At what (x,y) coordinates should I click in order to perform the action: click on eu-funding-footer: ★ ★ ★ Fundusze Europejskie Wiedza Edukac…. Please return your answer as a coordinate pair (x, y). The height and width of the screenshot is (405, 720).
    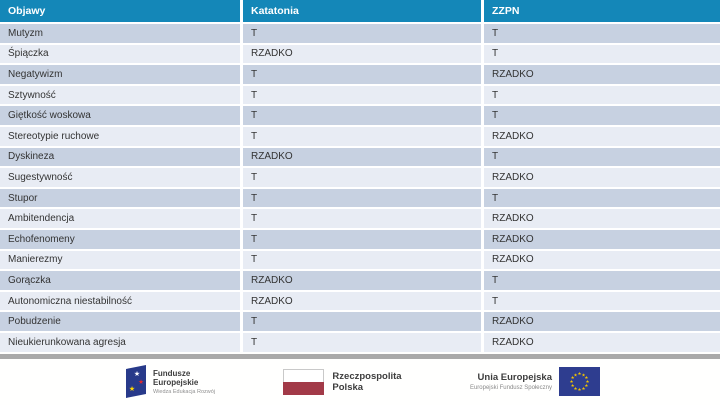
    Looking at the image, I should click on (360, 382).